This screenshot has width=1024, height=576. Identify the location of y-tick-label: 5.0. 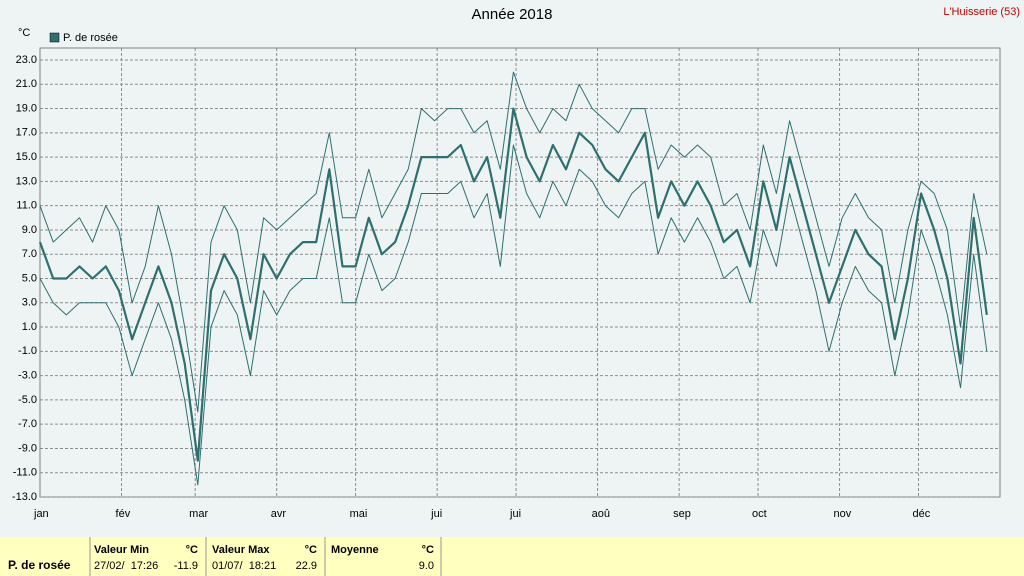
(29, 278).